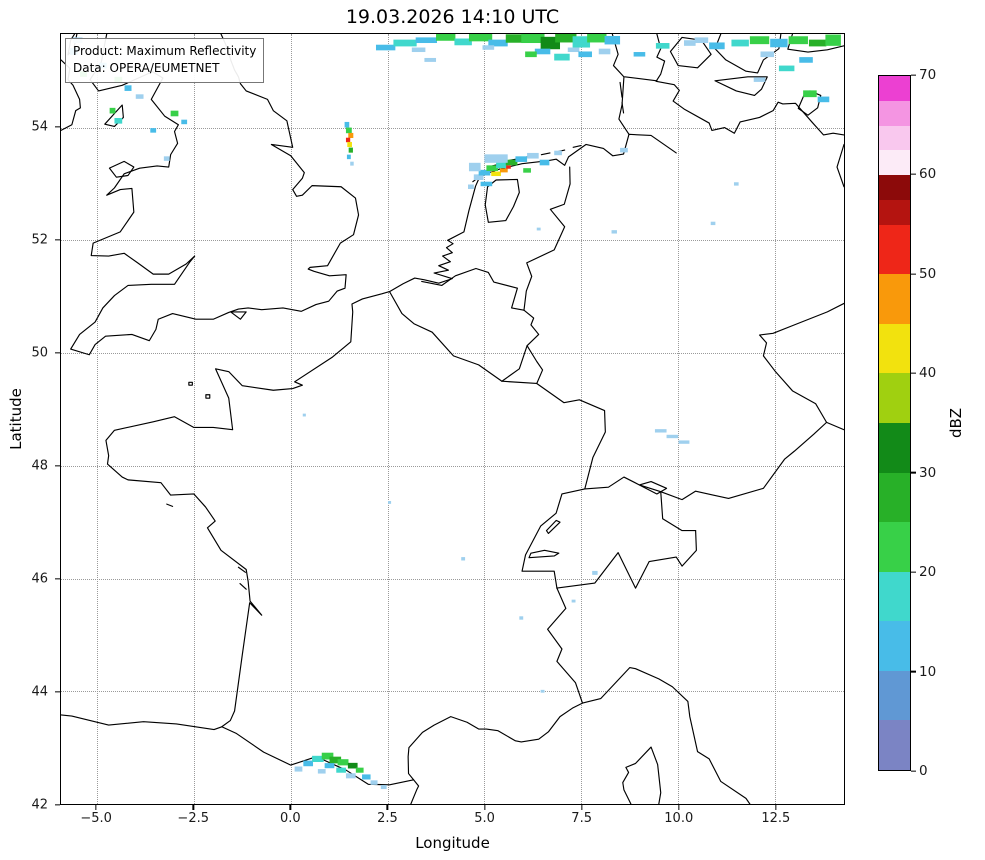 The width and height of the screenshot is (985, 860). What do you see at coordinates (39, 127) in the screenshot?
I see `y-tick-label: 54` at bounding box center [39, 127].